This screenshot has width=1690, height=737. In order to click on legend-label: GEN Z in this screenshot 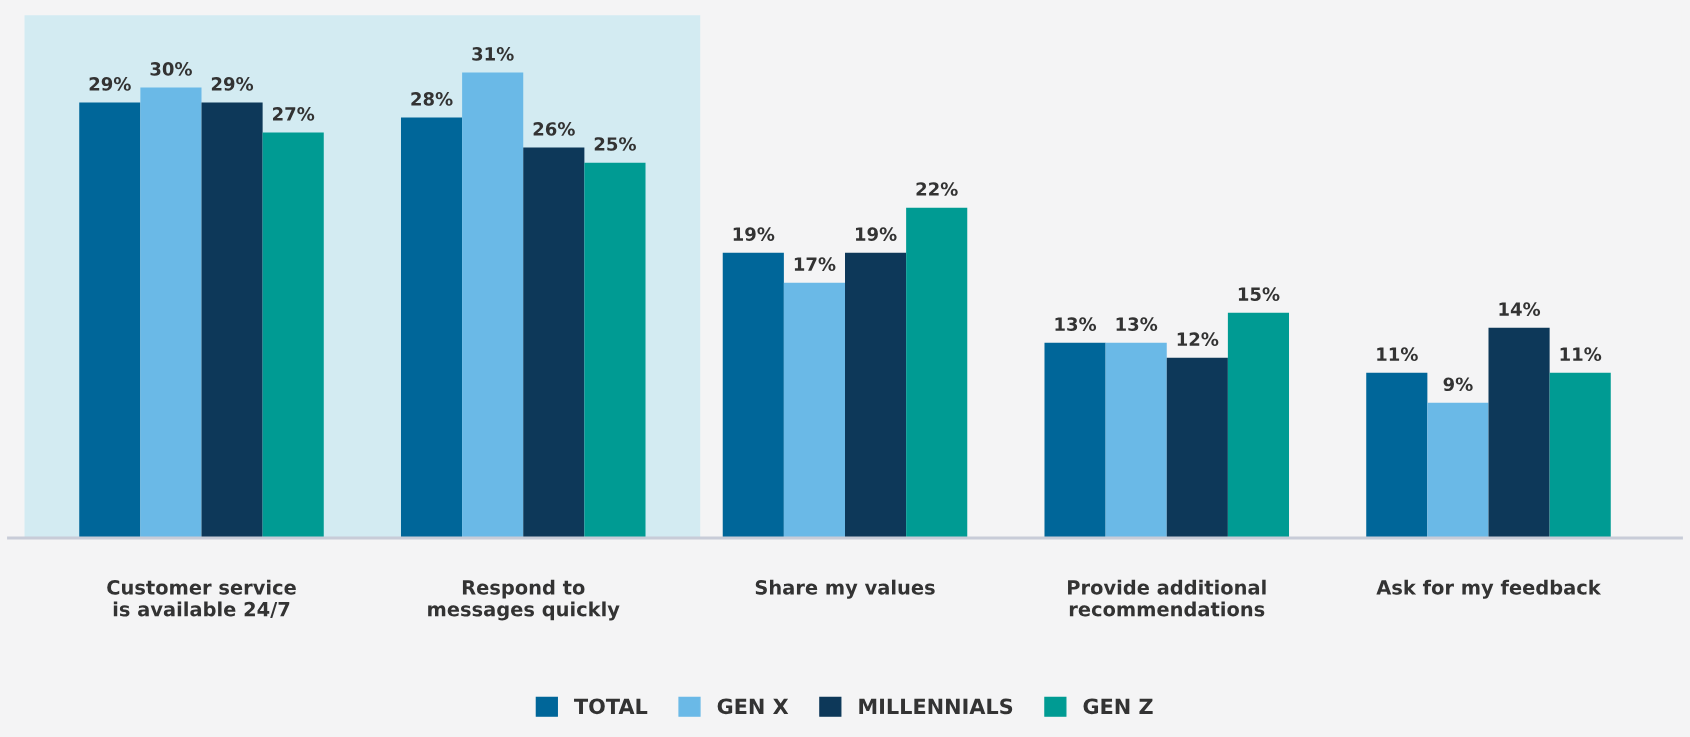, I will do `click(1118, 706)`.